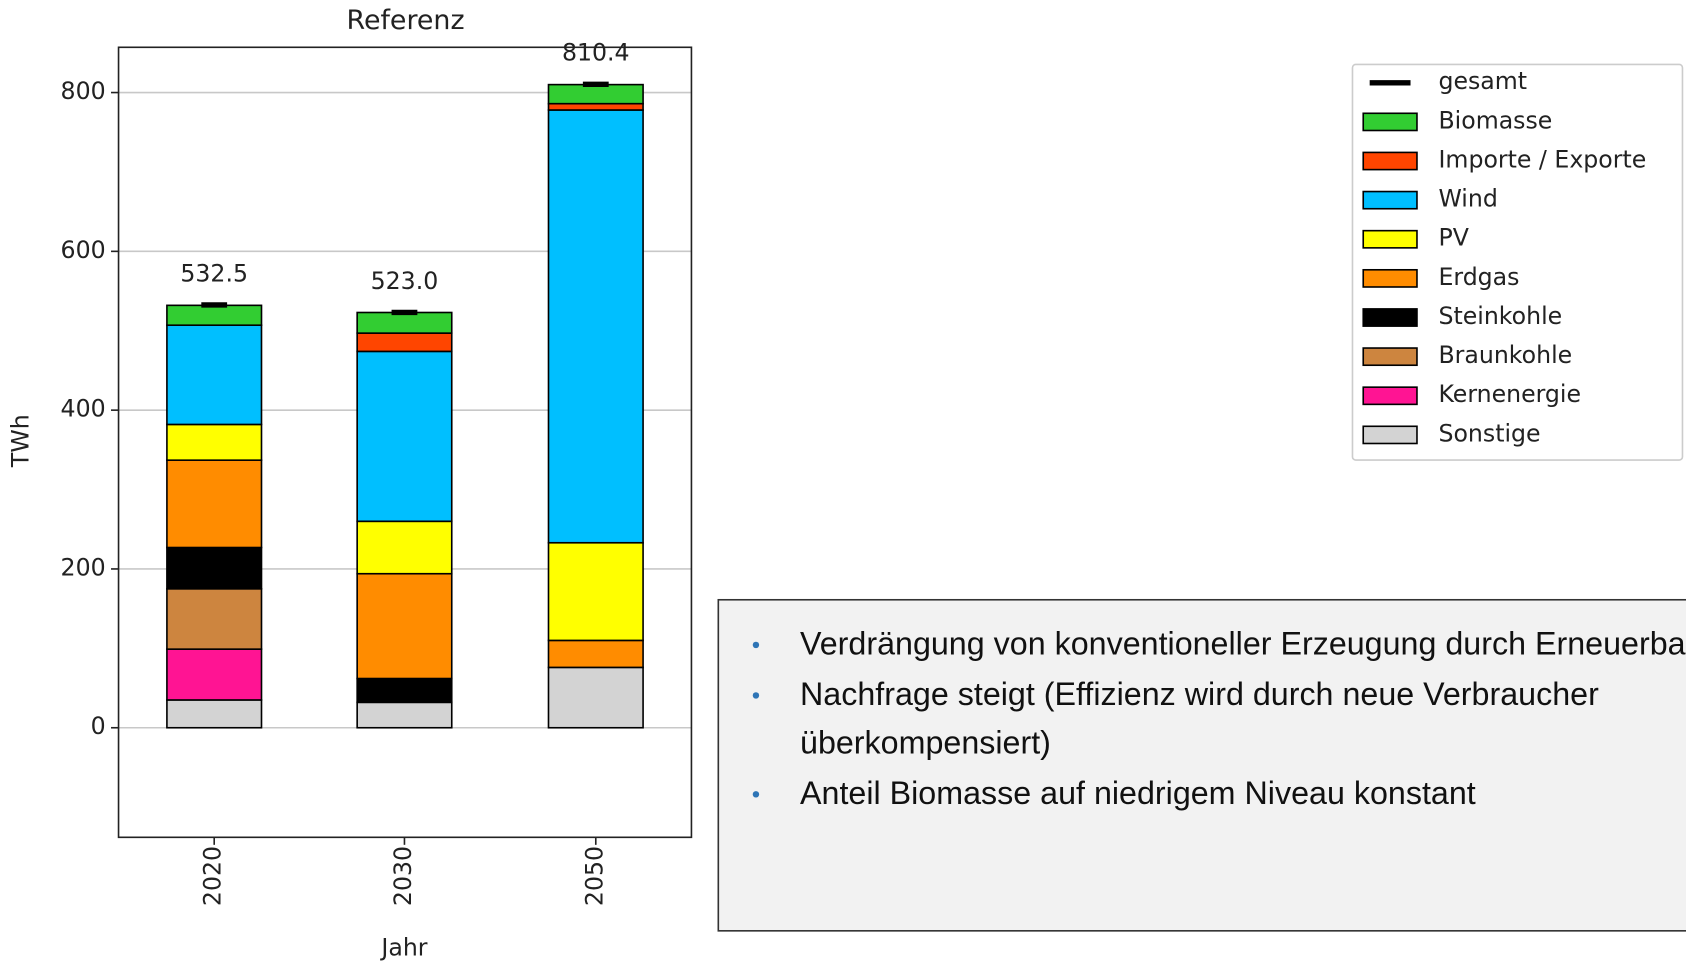 The height and width of the screenshot is (962, 1686). What do you see at coordinates (83, 250) in the screenshot?
I see `y-tick-label: 600` at bounding box center [83, 250].